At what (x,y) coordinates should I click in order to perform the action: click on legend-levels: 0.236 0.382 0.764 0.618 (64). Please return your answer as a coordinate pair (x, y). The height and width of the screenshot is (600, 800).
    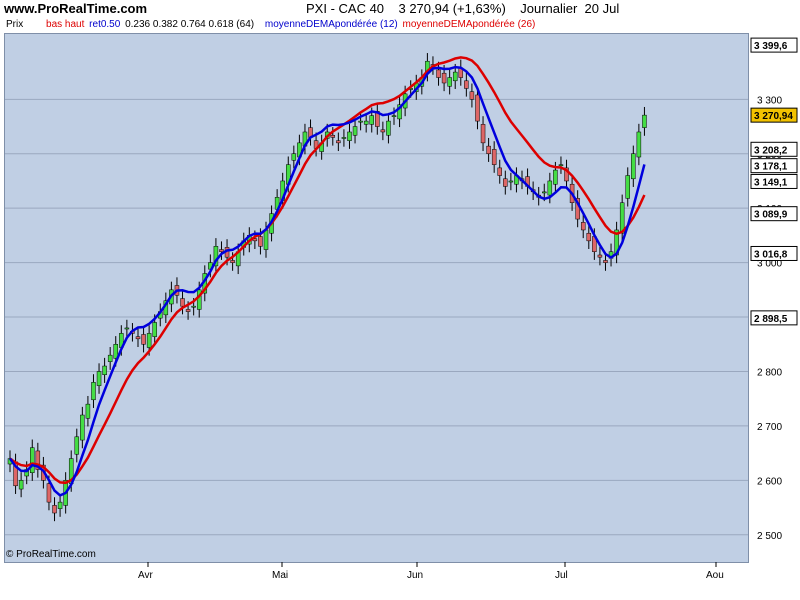
    Looking at the image, I should click on (190, 24).